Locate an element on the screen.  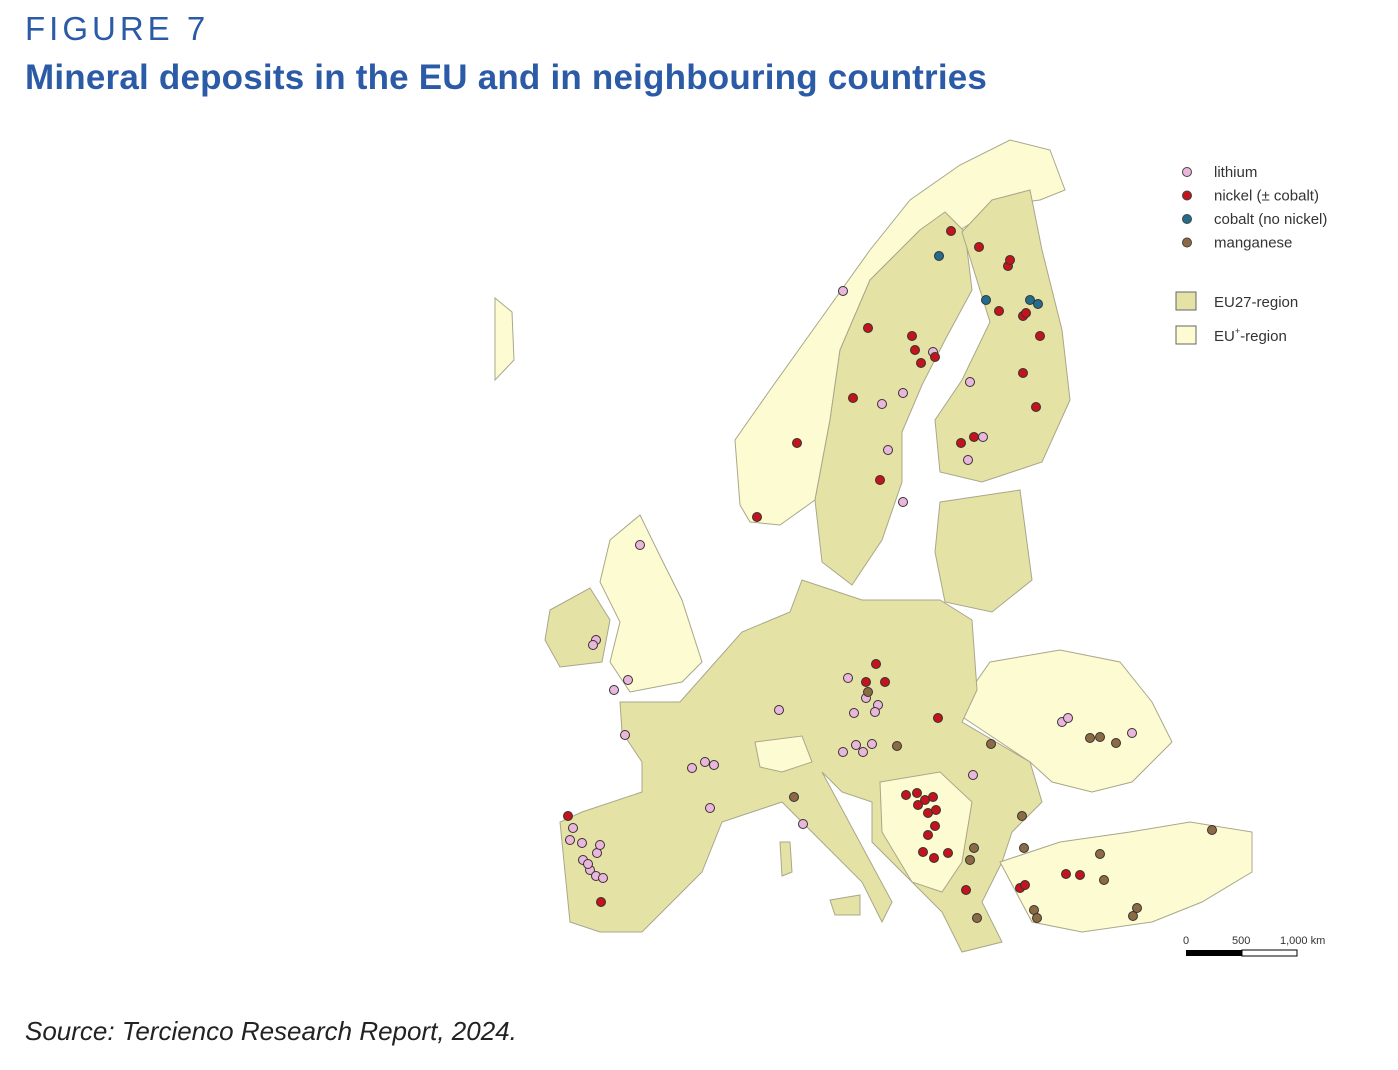
legend-label-cobalt: cobalt (no nickel) is located at coordinates (1270, 219).